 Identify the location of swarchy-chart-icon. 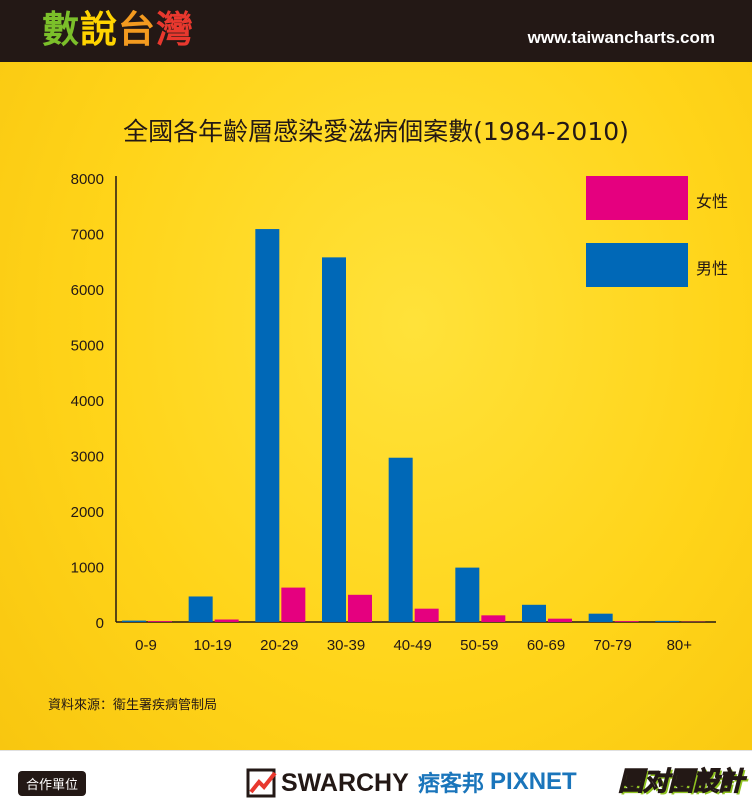
(261, 783).